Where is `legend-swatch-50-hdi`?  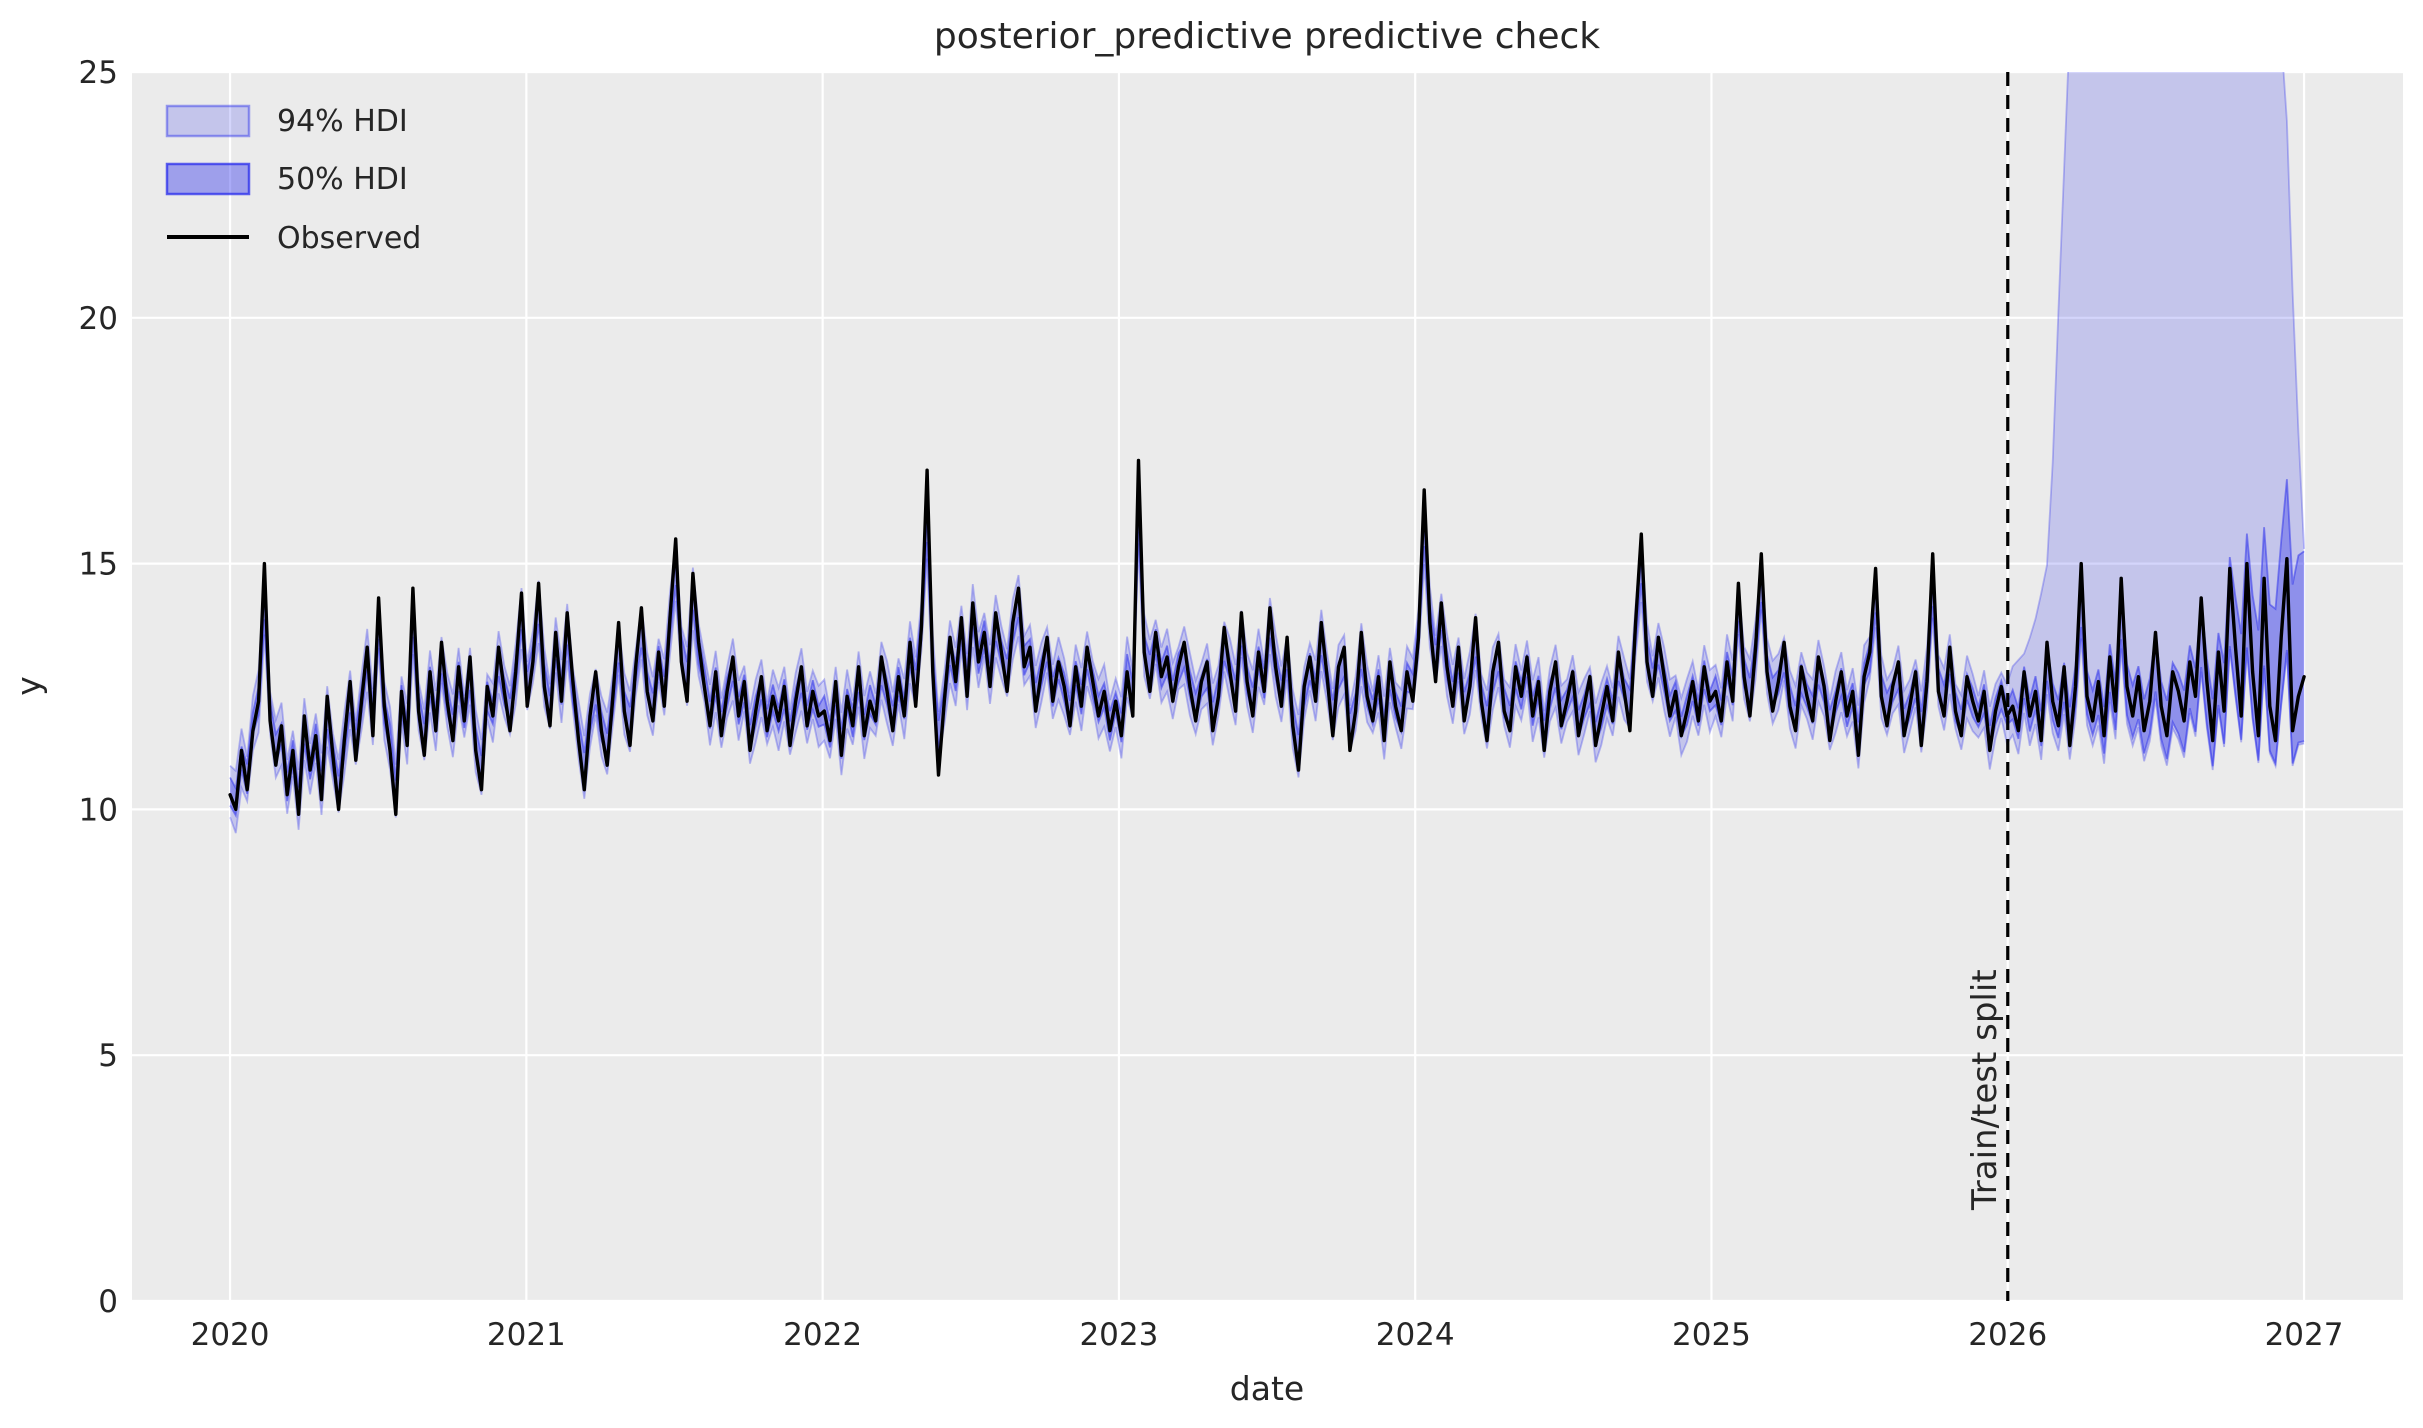
legend-swatch-50-hdi is located at coordinates (208, 179).